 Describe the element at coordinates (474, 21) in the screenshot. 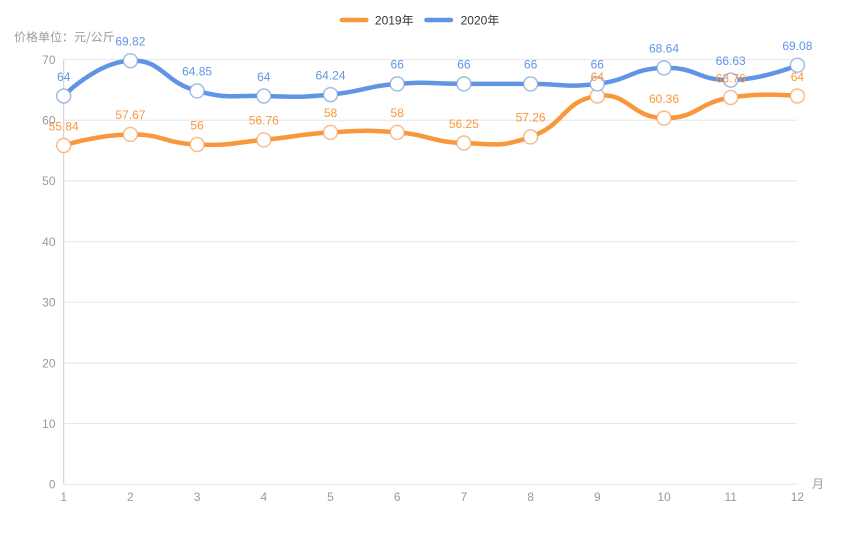

I see `svg-text: 2020` at that location.